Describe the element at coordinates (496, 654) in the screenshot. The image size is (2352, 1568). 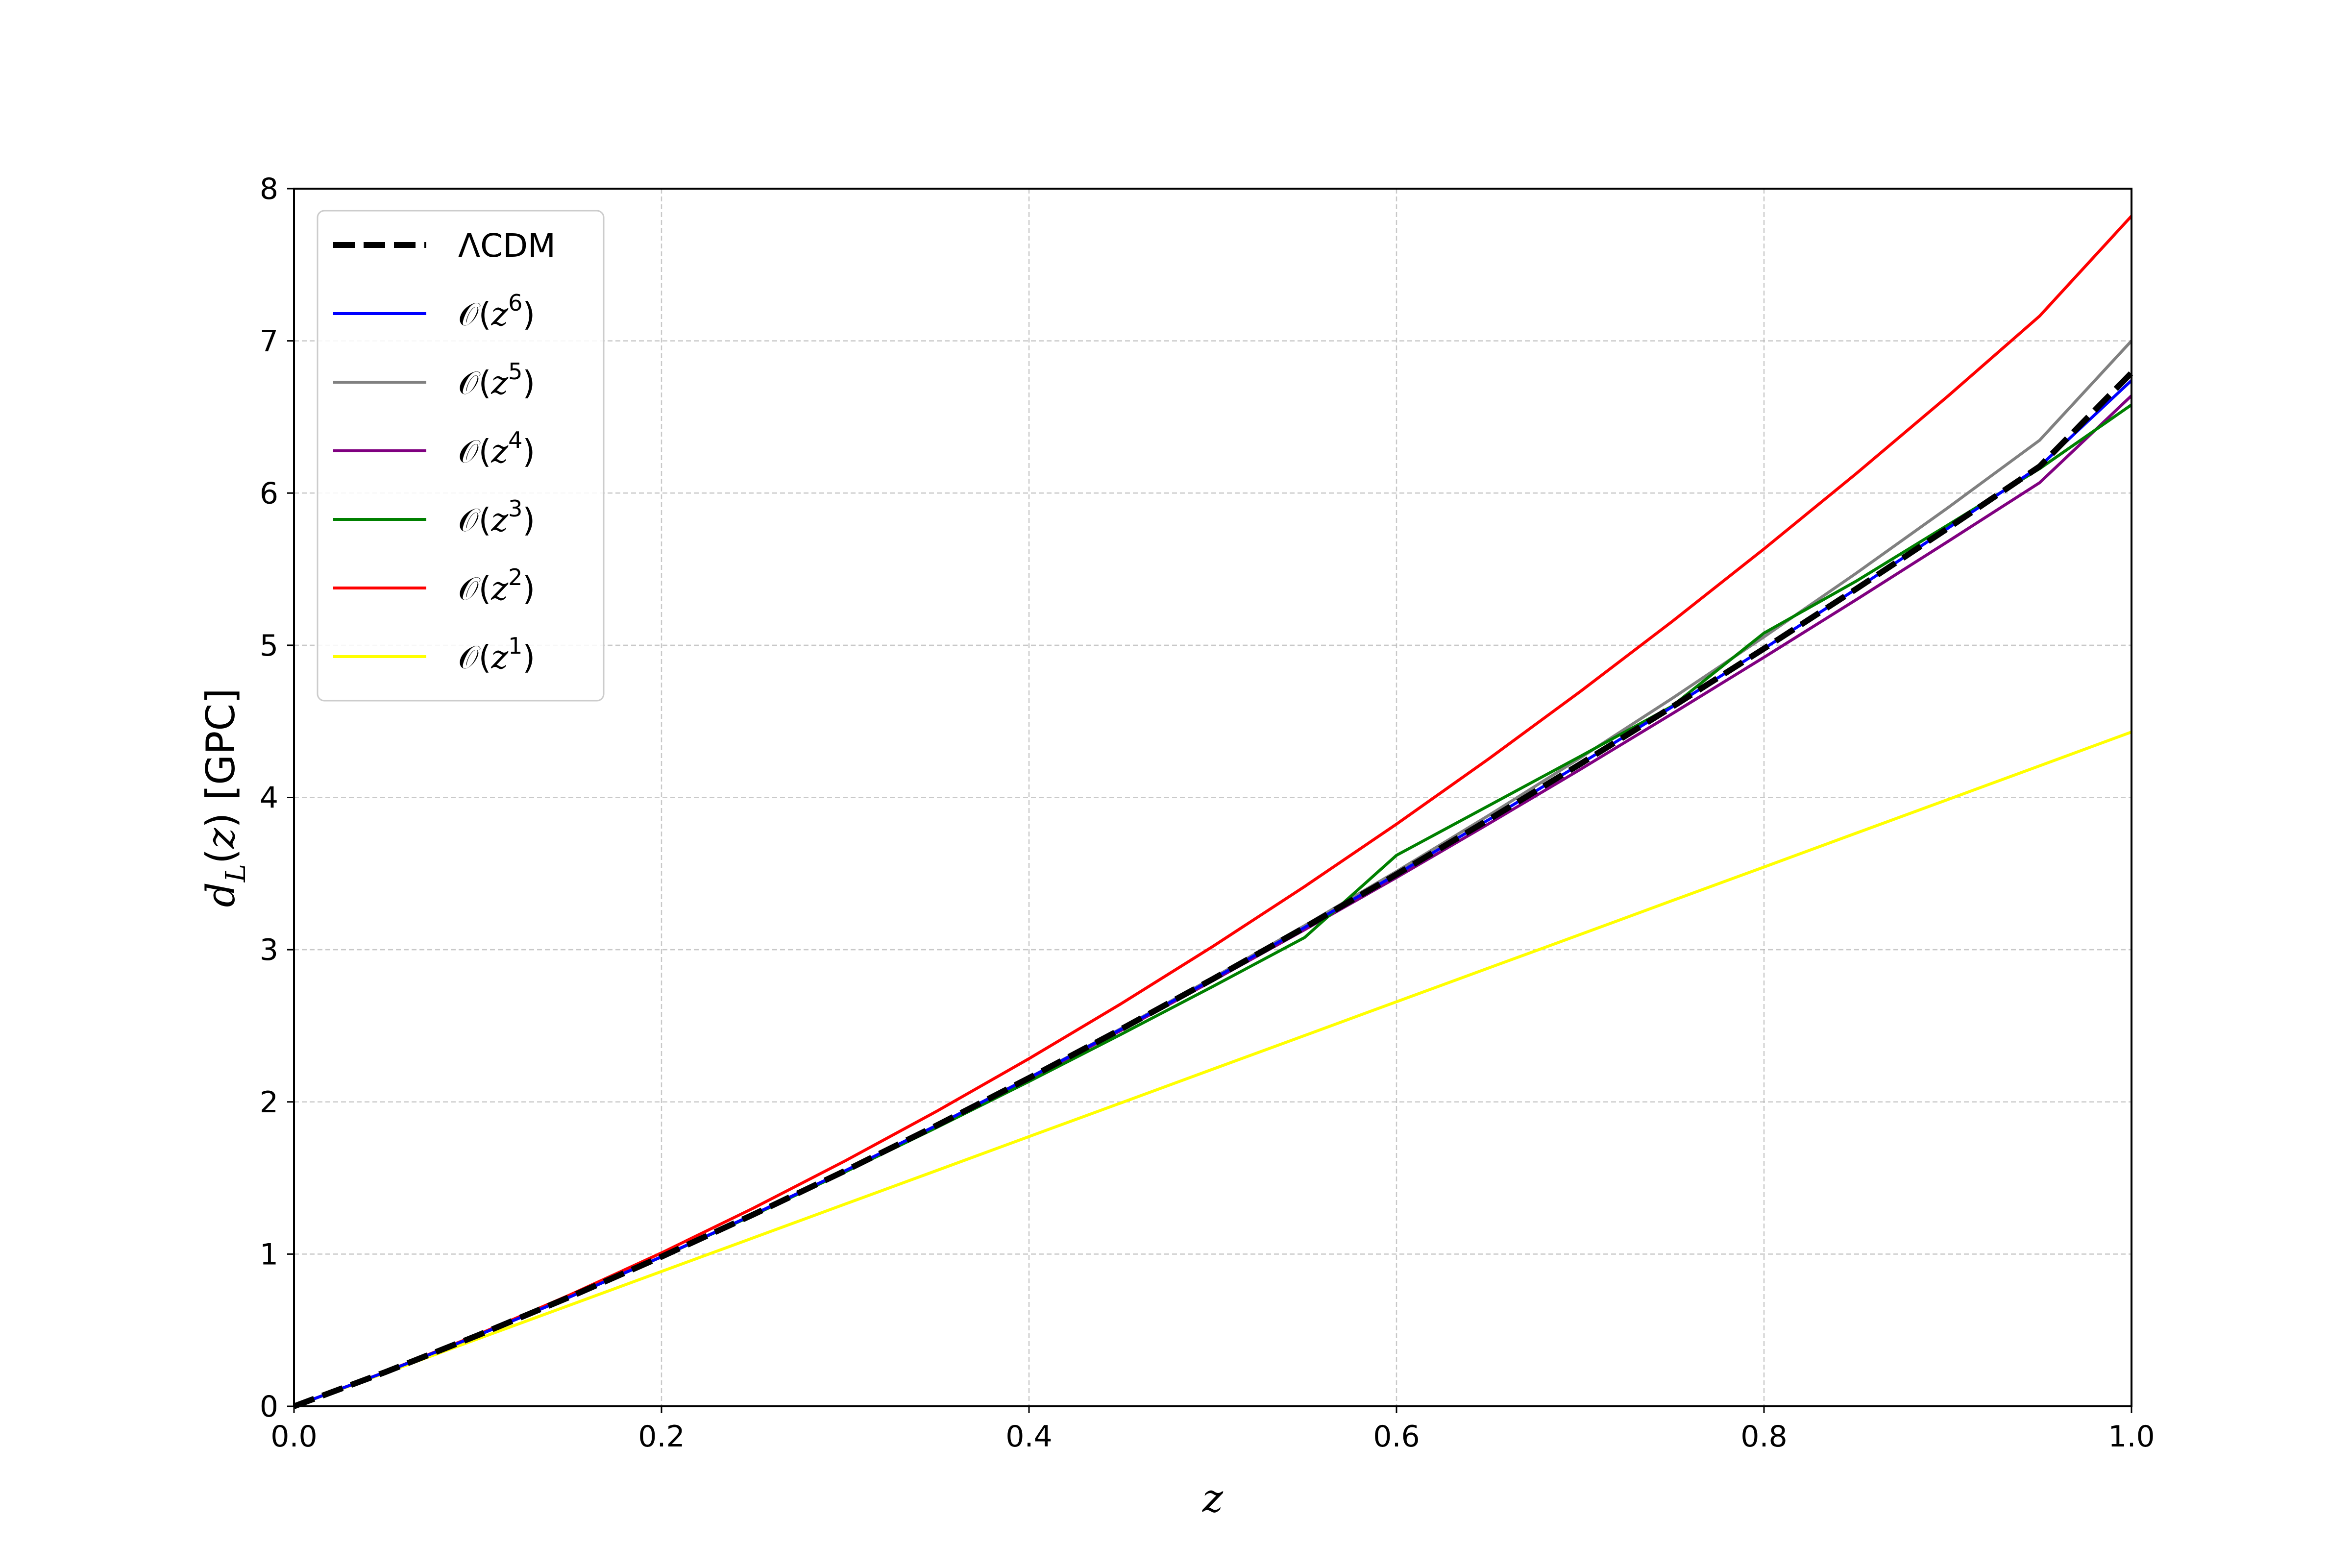
I see `legend-label: 𝒪(z1)` at that location.